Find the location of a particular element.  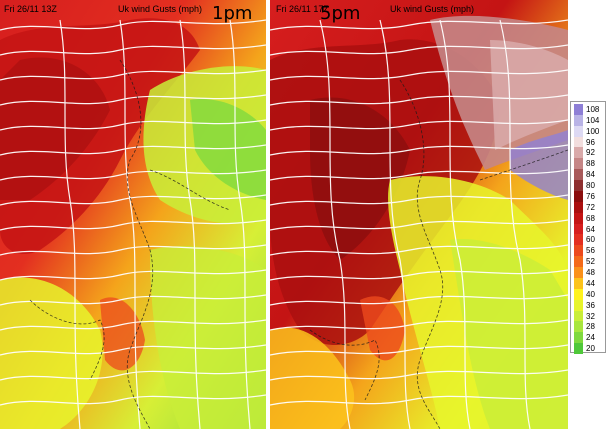

legend-label: 96 is located at coordinates (590, 142).